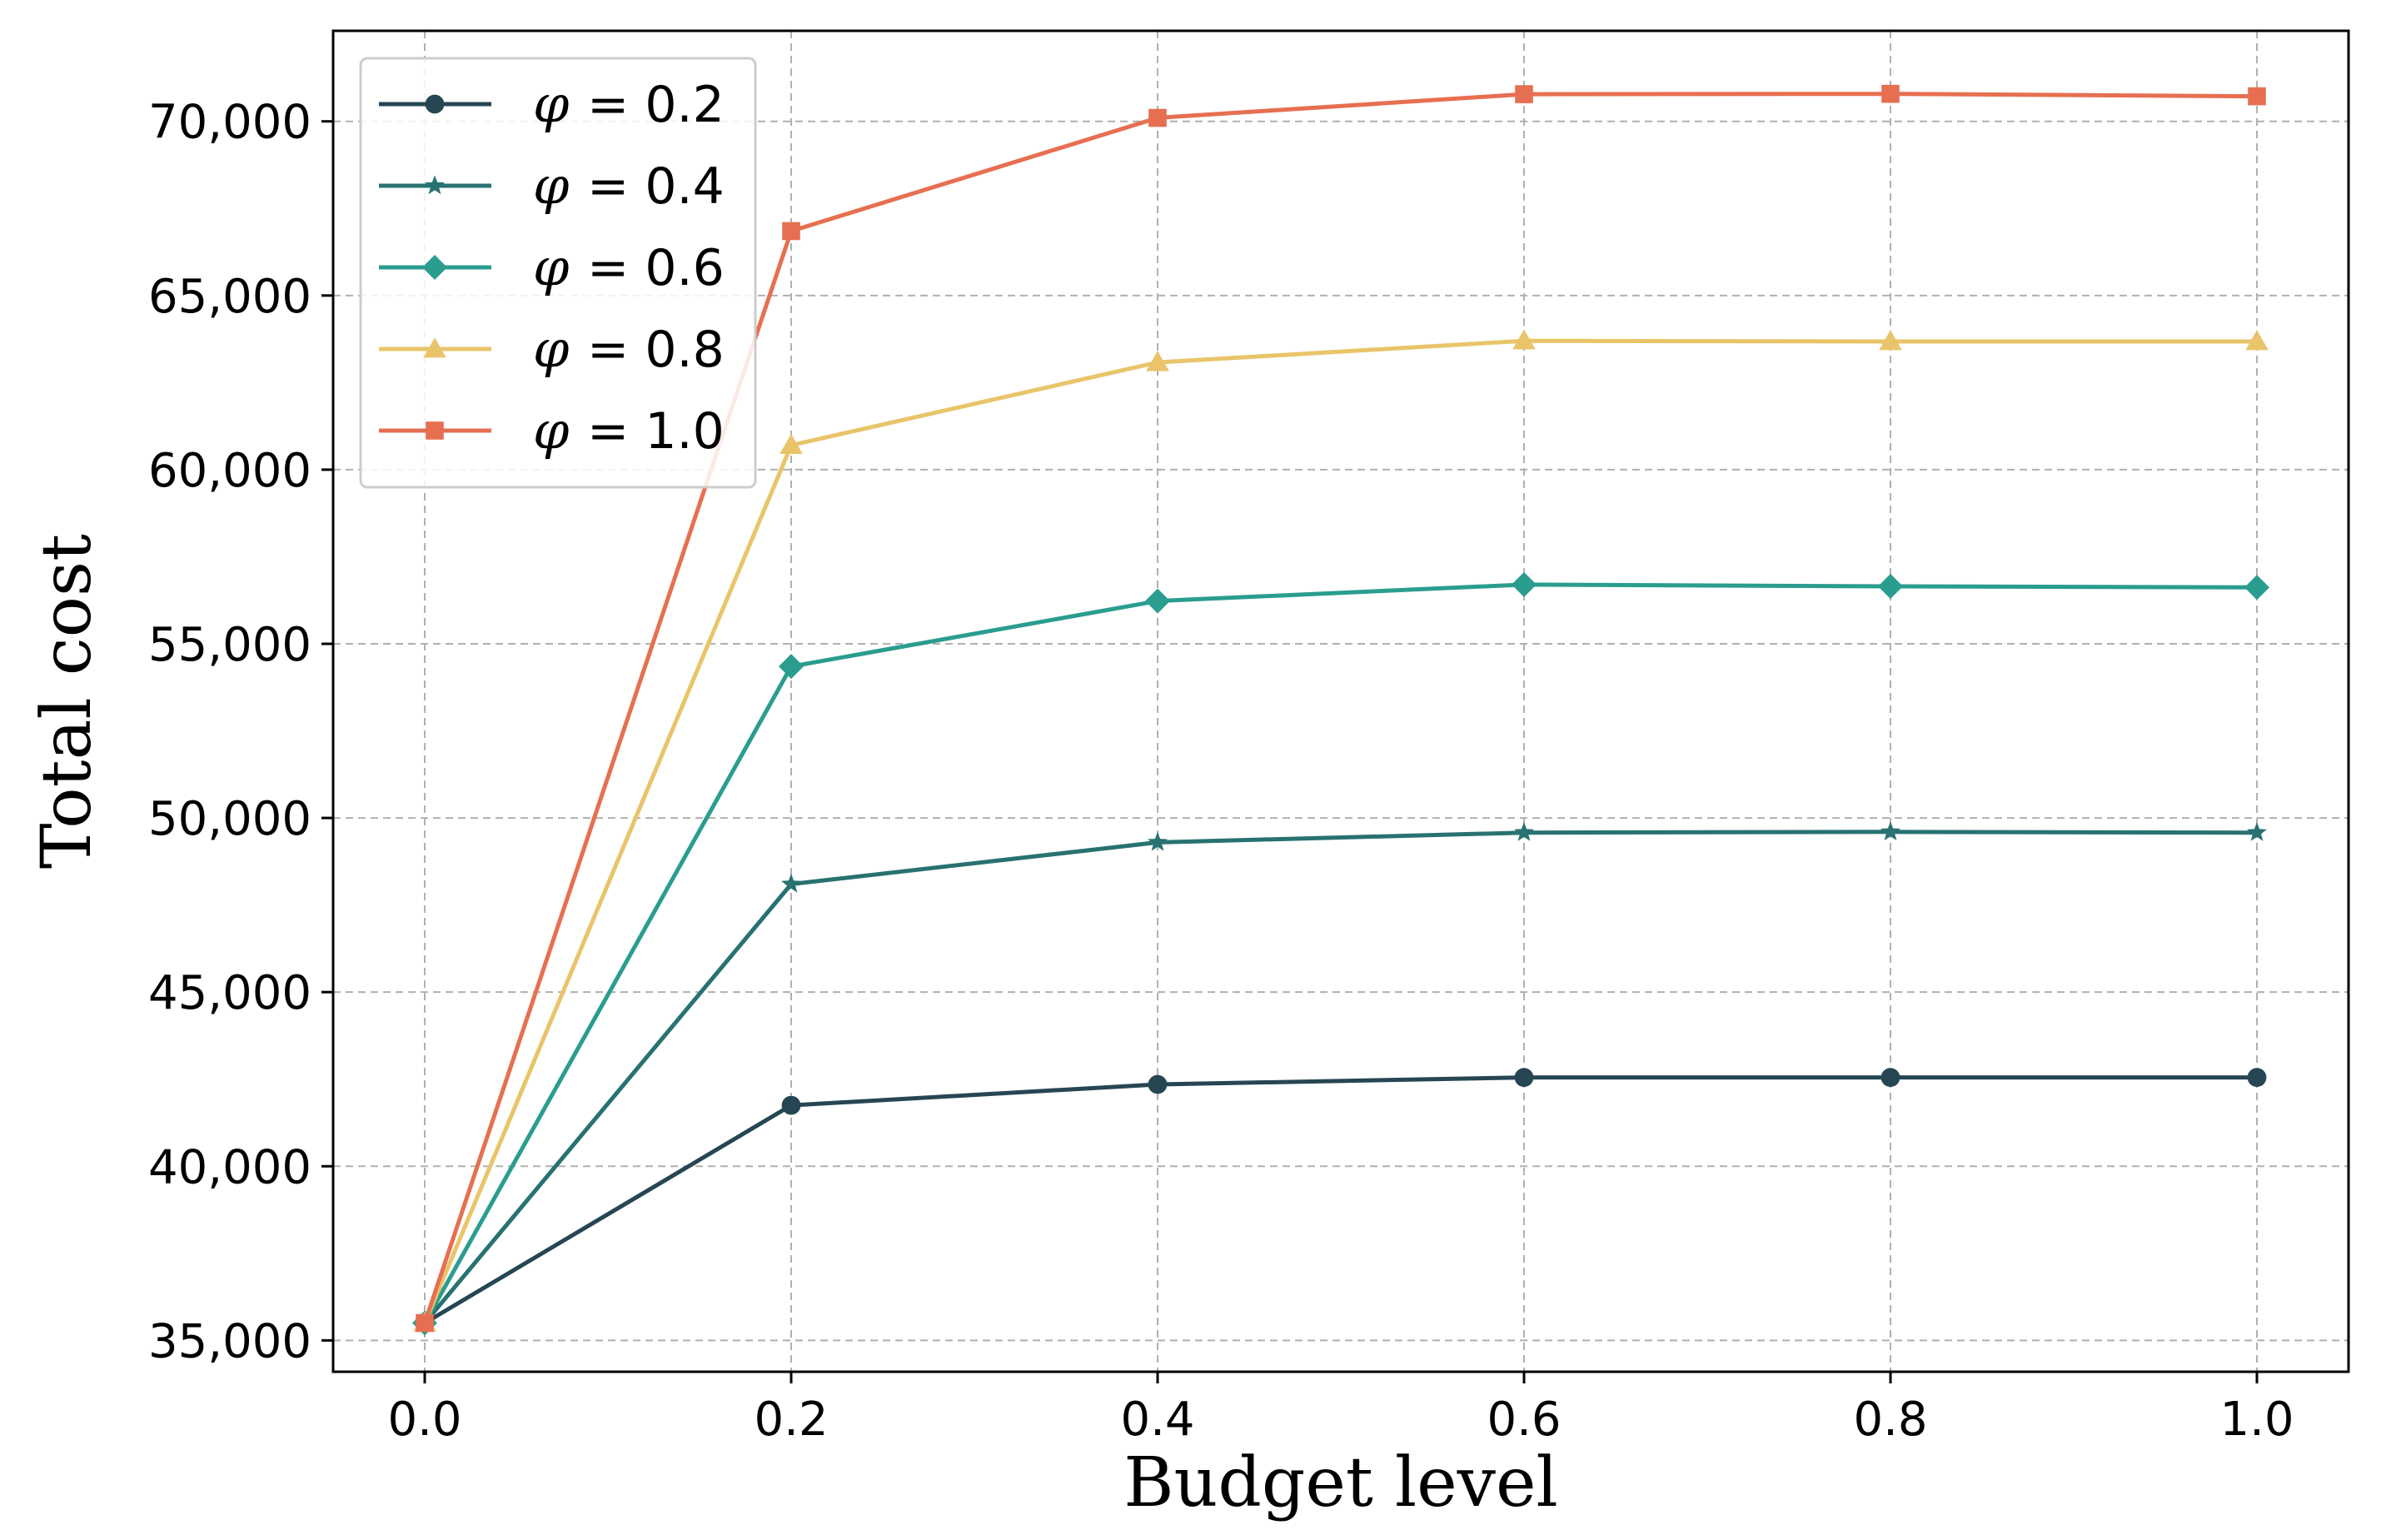  I want to click on y-tick-label: 40,000, so click(229, 1167).